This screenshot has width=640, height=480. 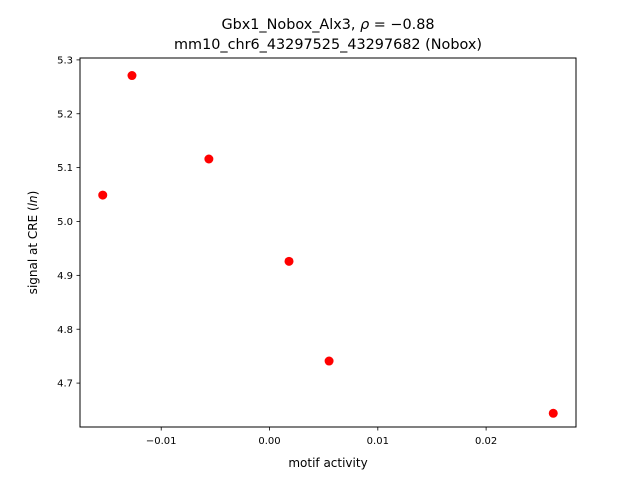 I want to click on y-tick-label: 4.7, so click(x=65, y=384).